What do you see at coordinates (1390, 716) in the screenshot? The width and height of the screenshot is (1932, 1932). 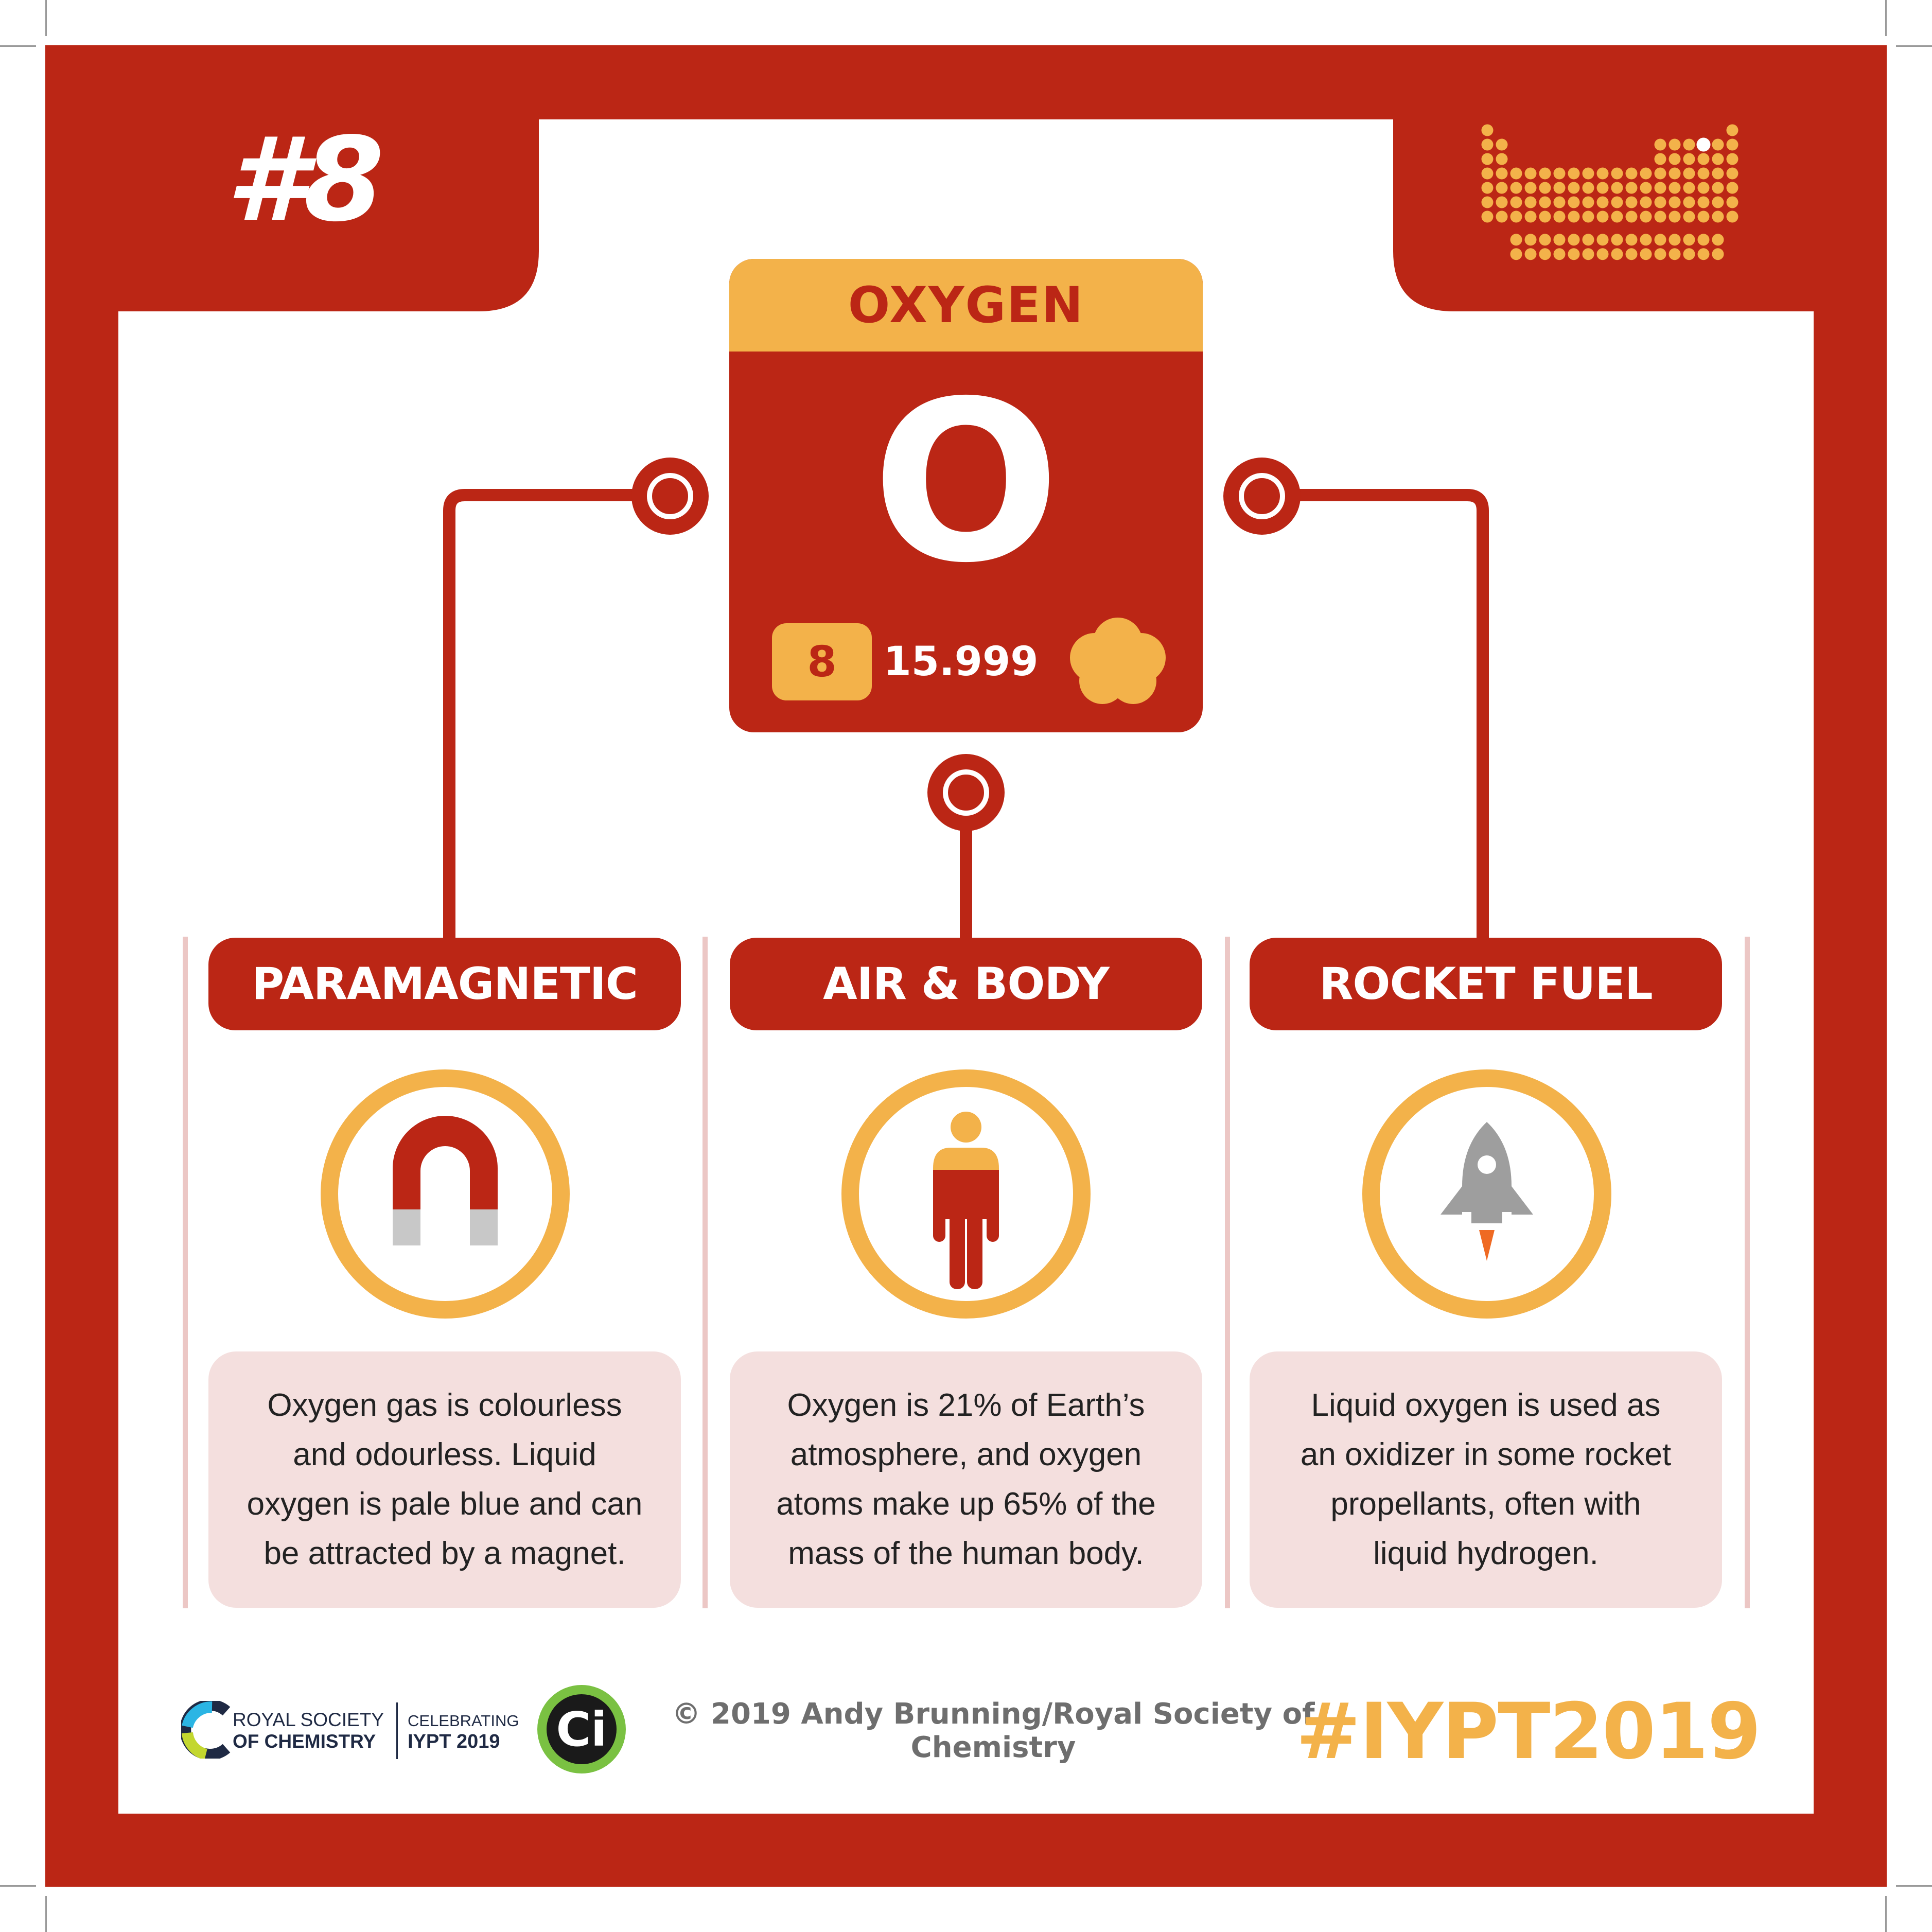 I see `connector-line-right` at bounding box center [1390, 716].